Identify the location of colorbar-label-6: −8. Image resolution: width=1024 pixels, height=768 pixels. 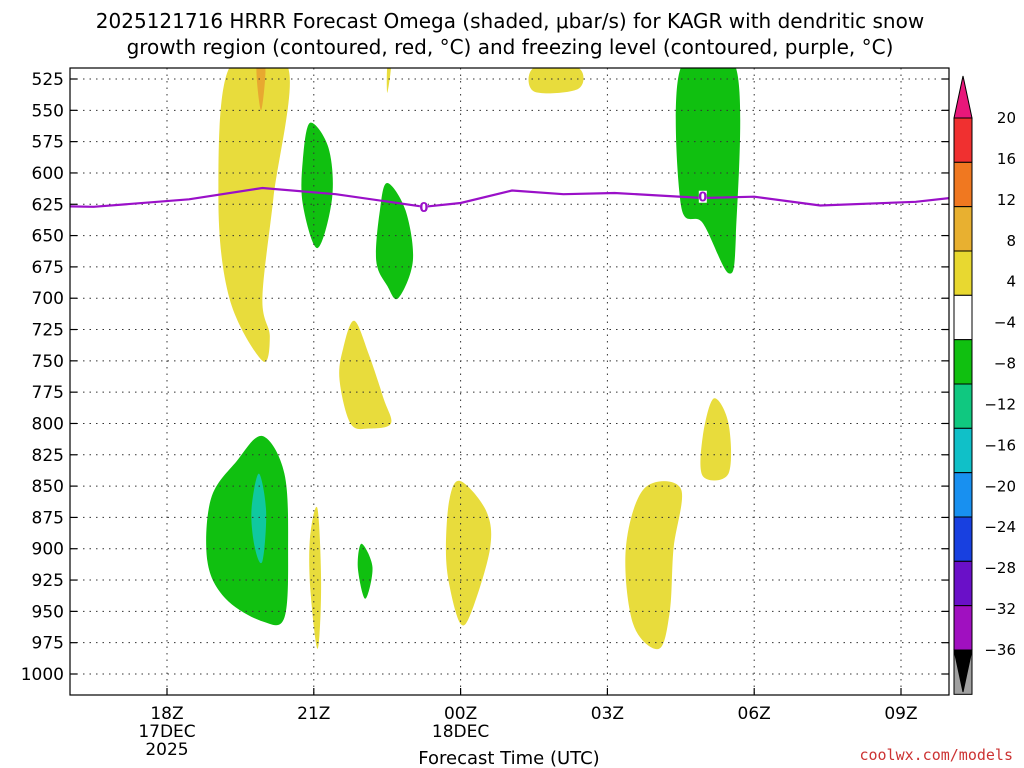
(1005, 364).